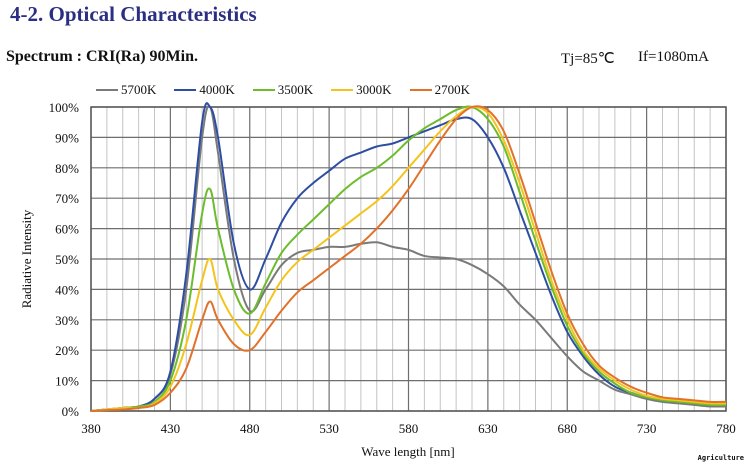 The height and width of the screenshot is (465, 750). What do you see at coordinates (102, 56) in the screenshot?
I see `spectrum-subtitle: Spectrum : CRI(Ra) 90Min.` at bounding box center [102, 56].